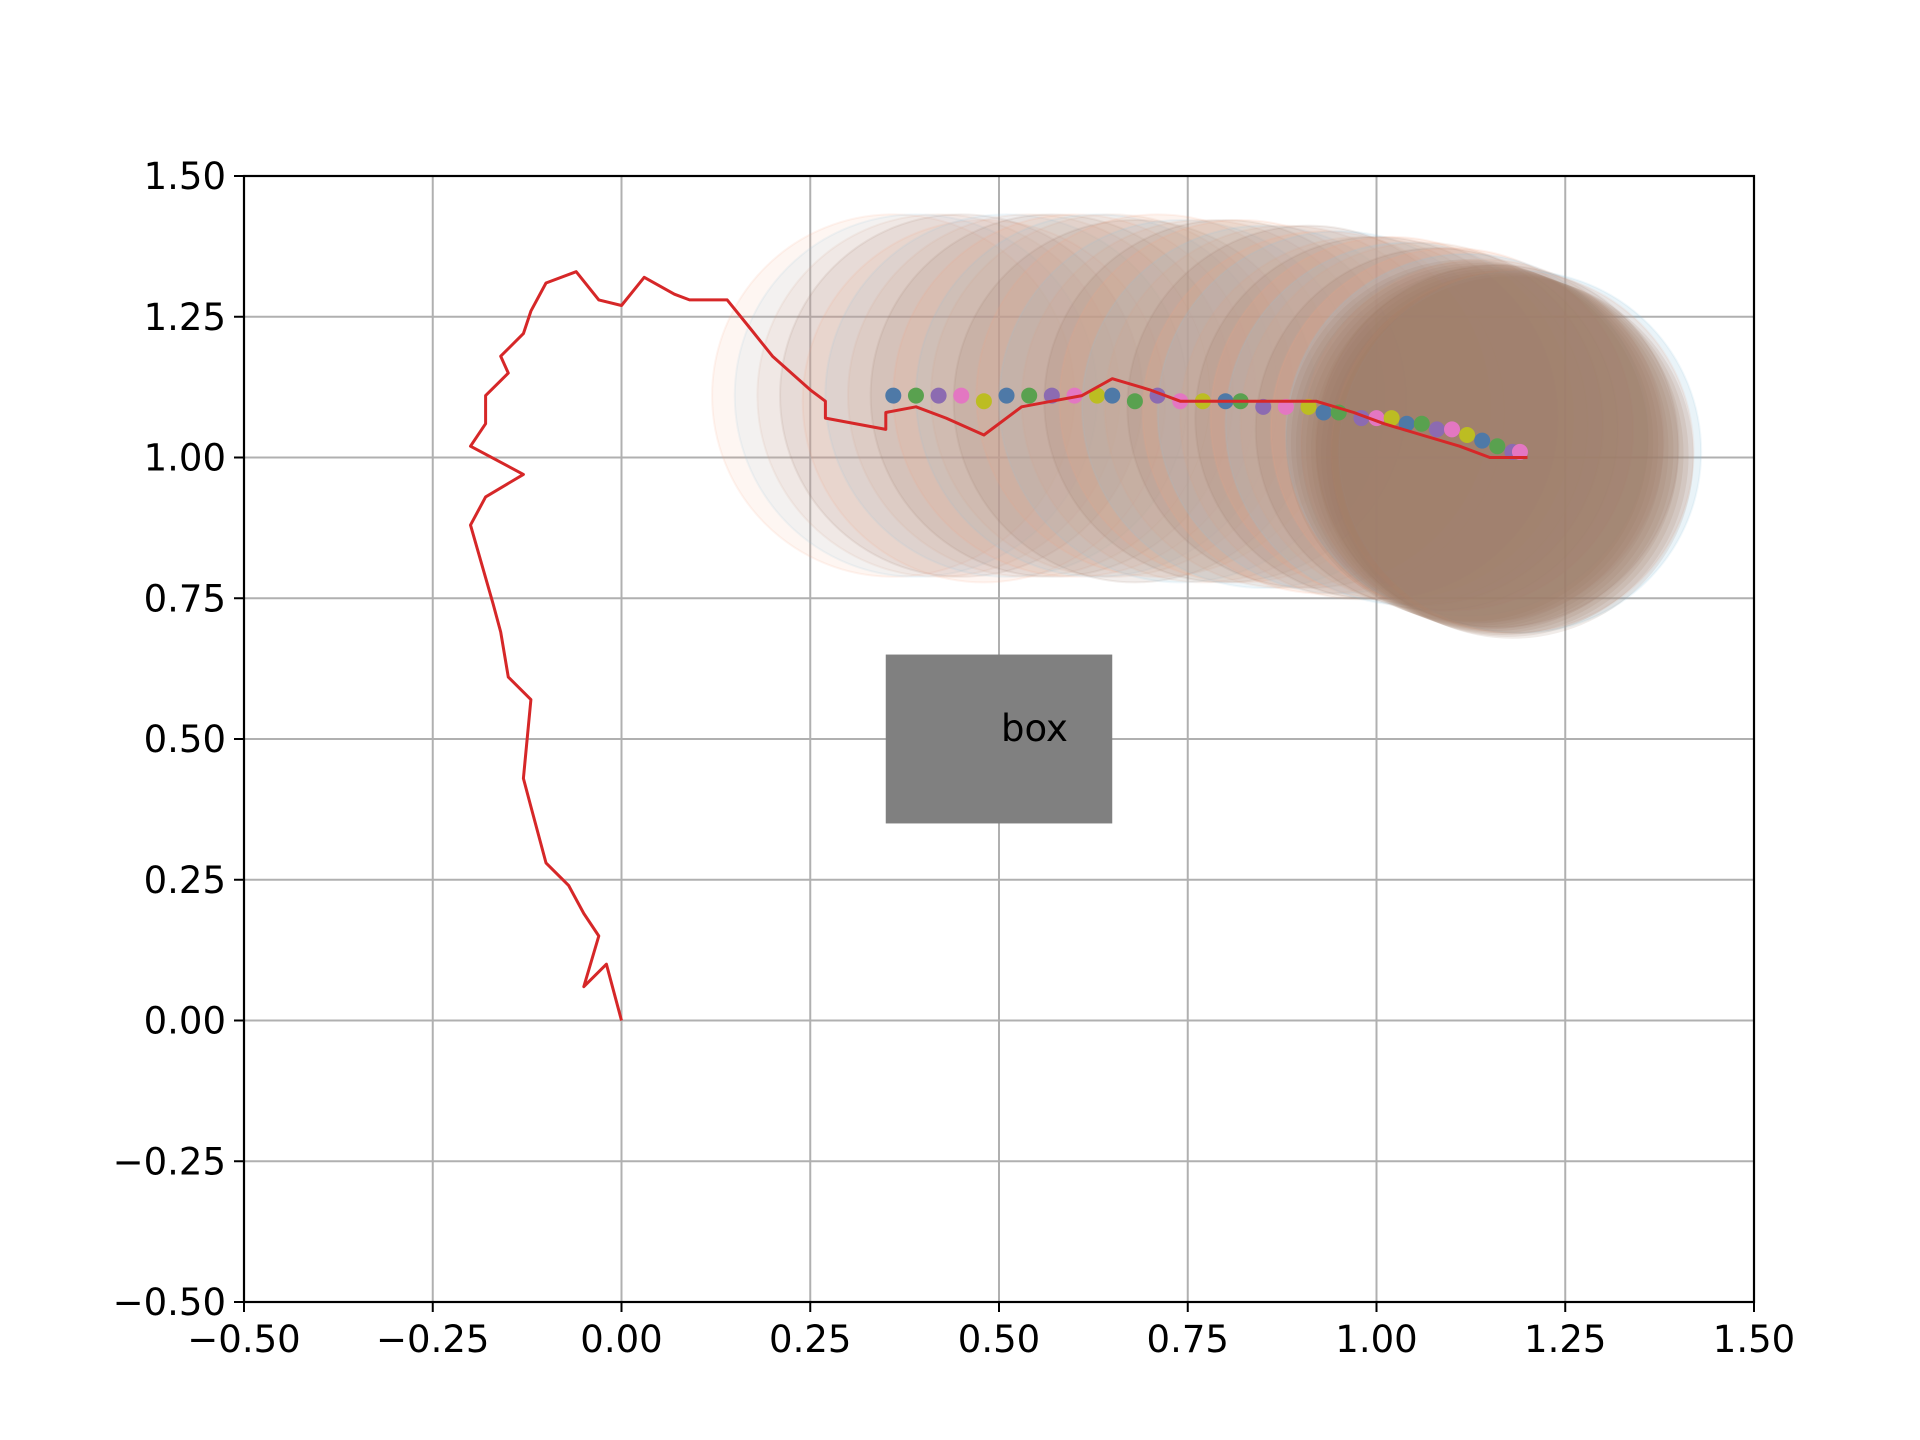  What do you see at coordinates (185, 1021) in the screenshot?
I see `y-tick-label: 0.00` at bounding box center [185, 1021].